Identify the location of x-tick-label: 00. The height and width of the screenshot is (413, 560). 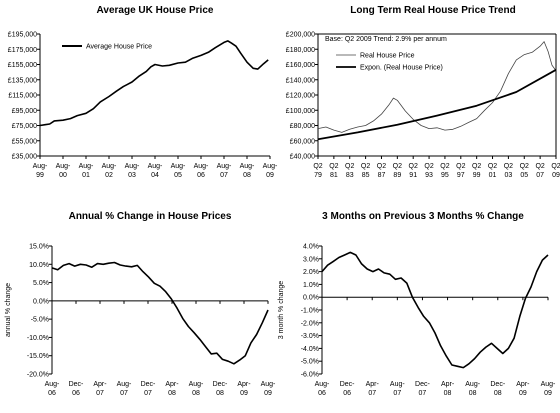
(63, 175).